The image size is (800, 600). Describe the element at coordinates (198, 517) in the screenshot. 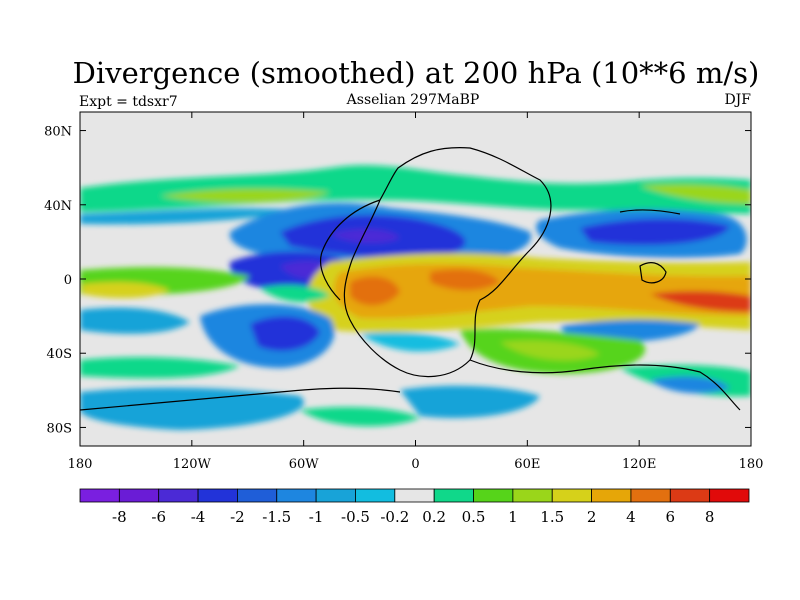

I see `colorbar-label: -4` at that location.